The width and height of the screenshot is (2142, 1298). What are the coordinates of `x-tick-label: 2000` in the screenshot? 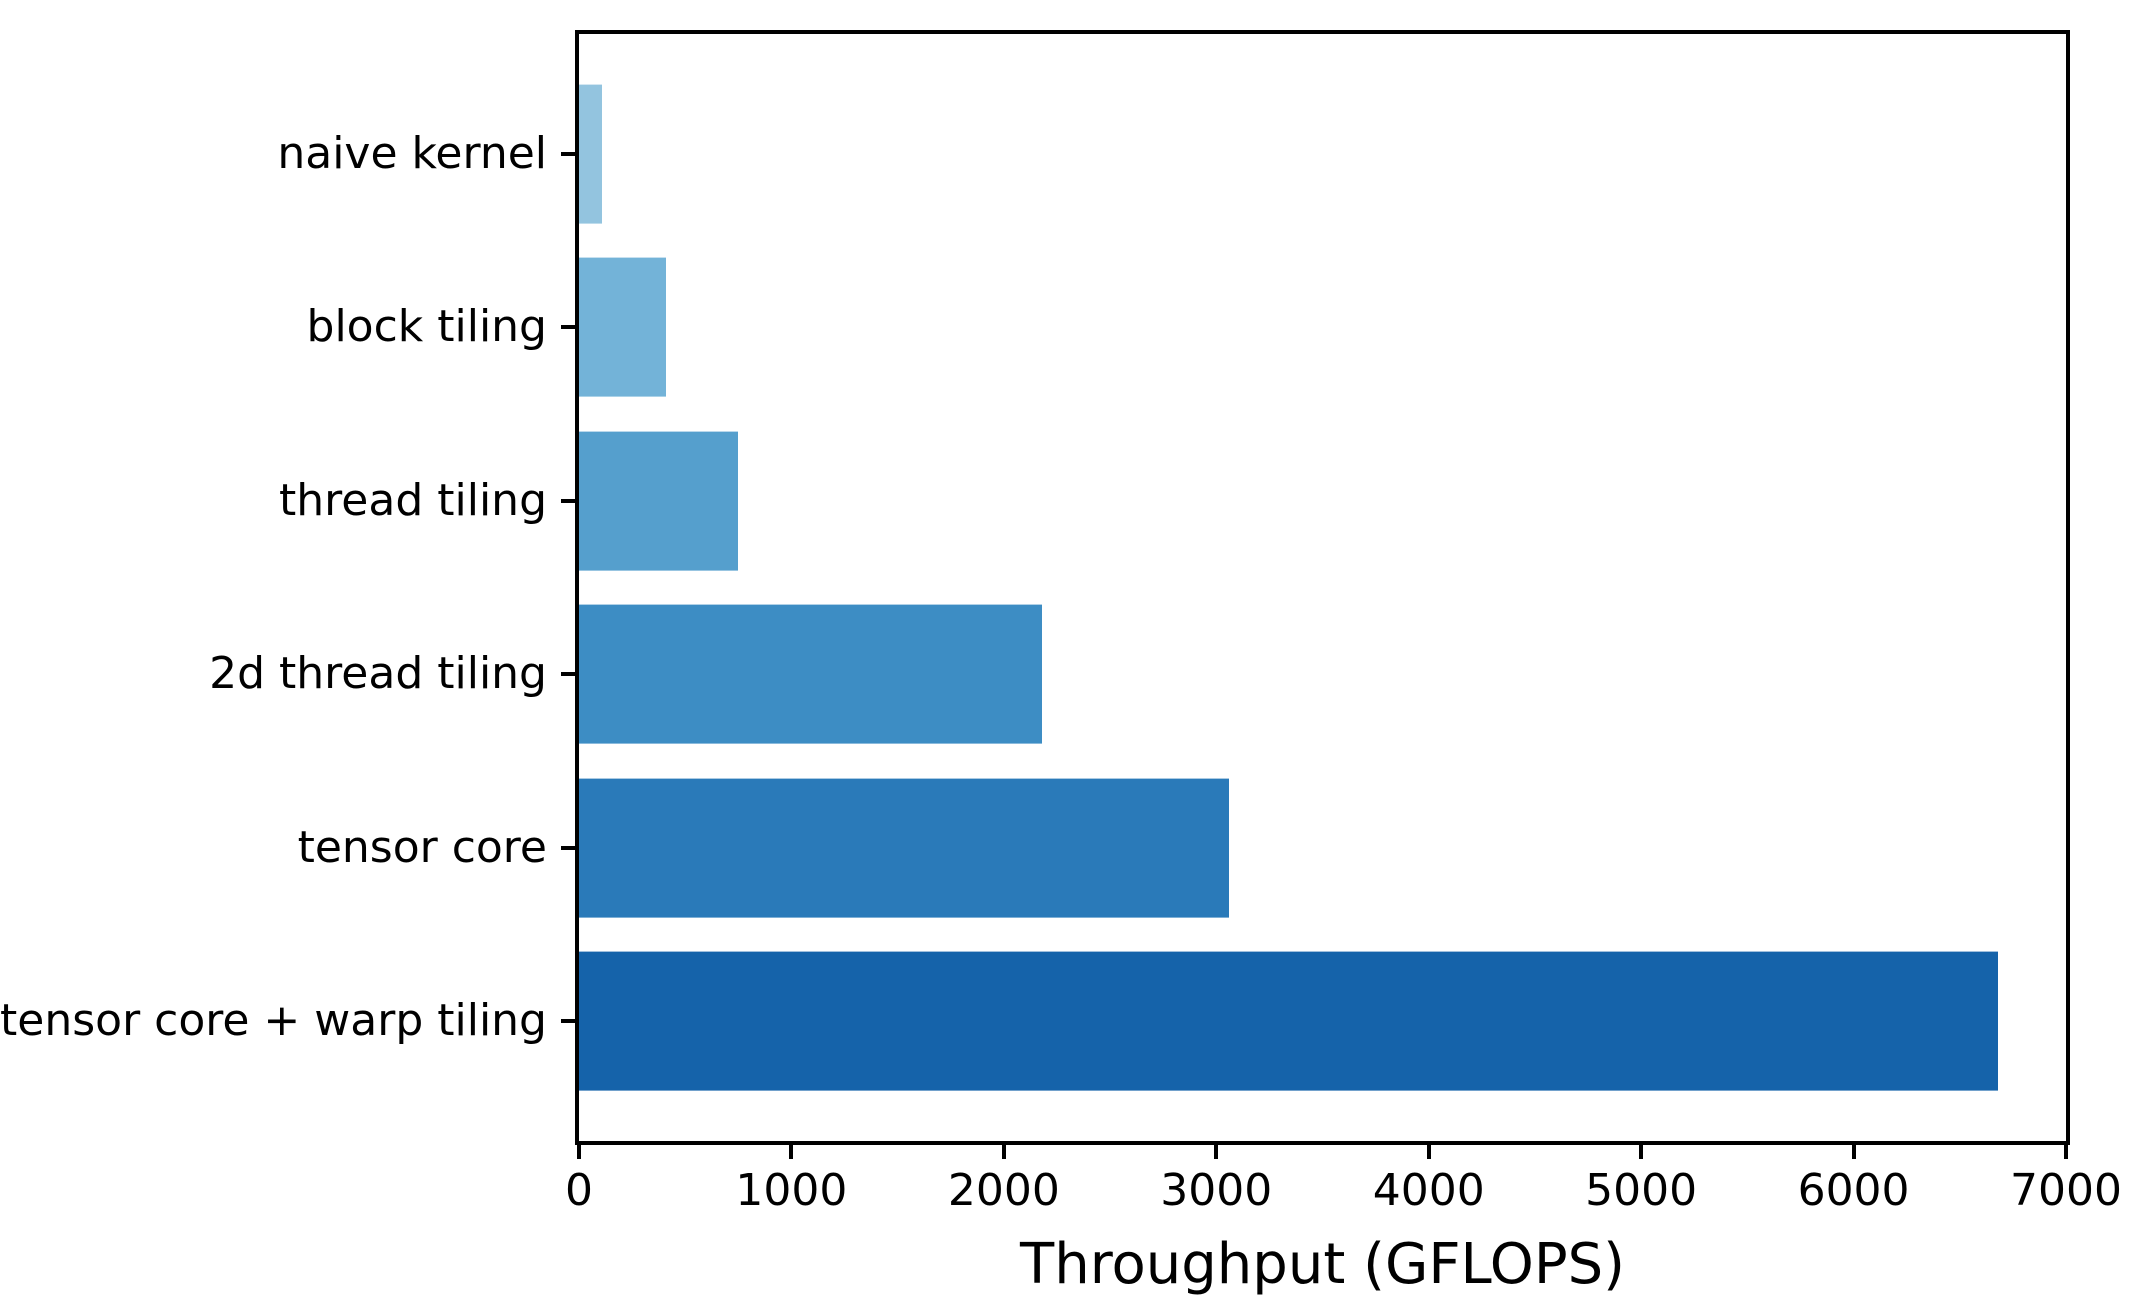 It's located at (1003, 1190).